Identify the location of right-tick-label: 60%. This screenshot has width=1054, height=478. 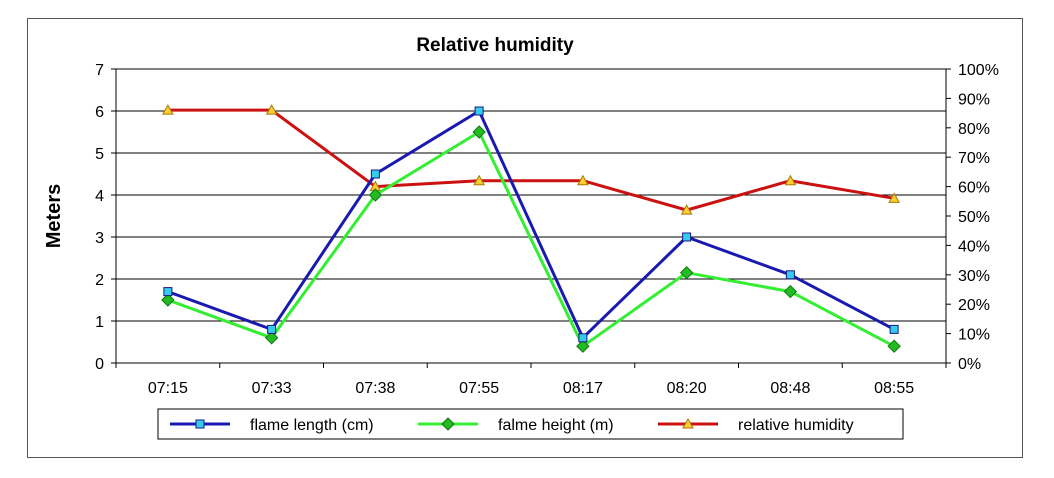
(974, 188).